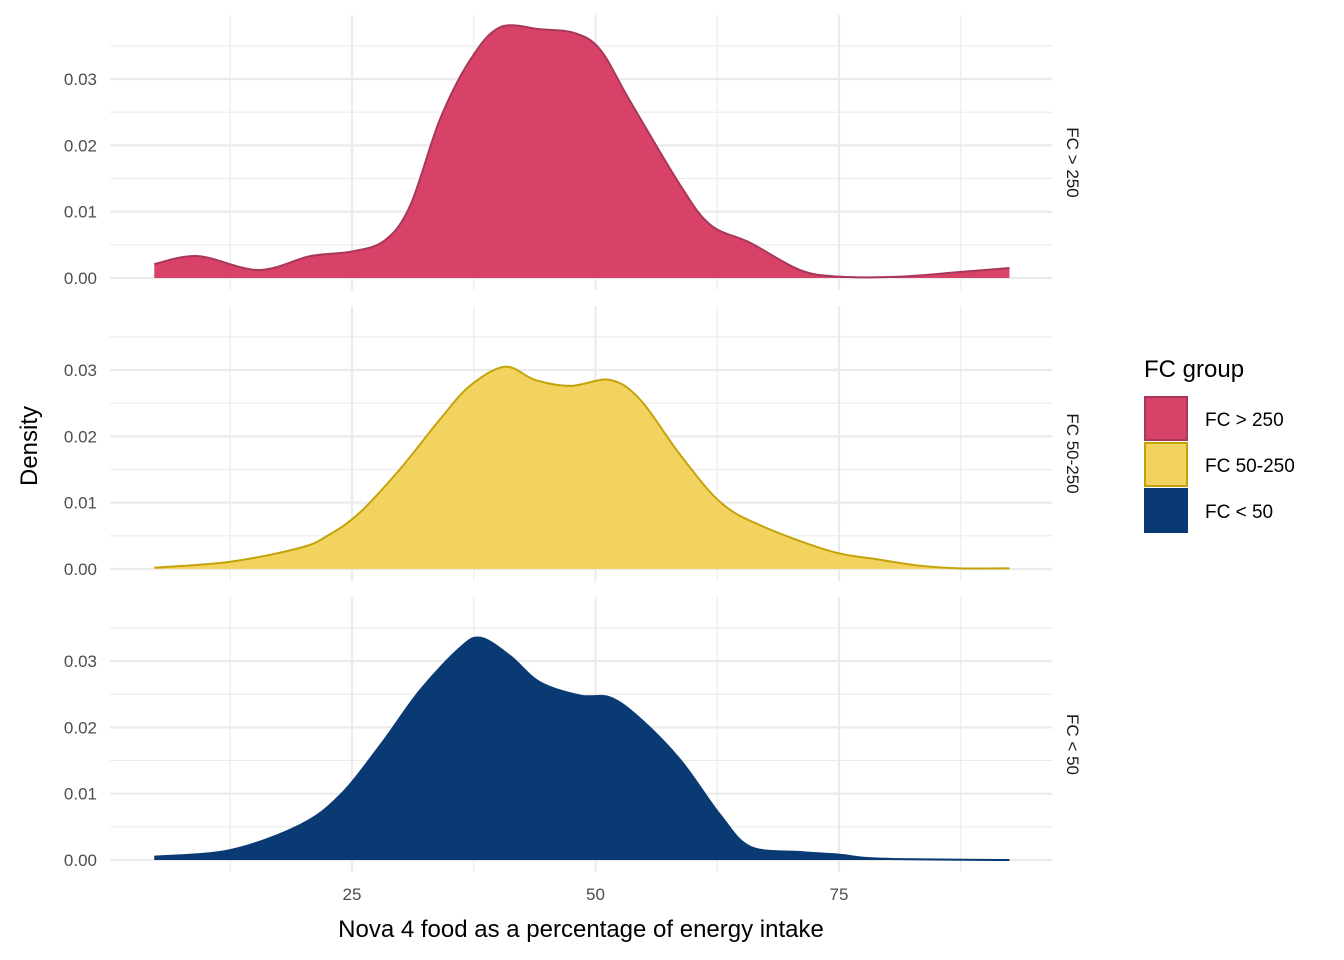 The image size is (1344, 960). What do you see at coordinates (1194, 369) in the screenshot?
I see `legend-title: FC group` at bounding box center [1194, 369].